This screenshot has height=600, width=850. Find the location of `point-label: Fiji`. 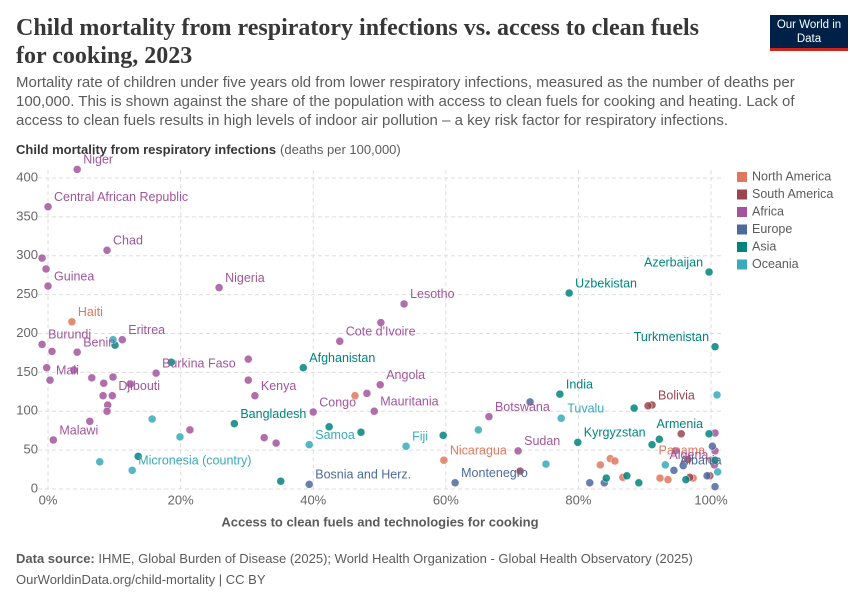

point-label: Fiji is located at coordinates (420, 437).